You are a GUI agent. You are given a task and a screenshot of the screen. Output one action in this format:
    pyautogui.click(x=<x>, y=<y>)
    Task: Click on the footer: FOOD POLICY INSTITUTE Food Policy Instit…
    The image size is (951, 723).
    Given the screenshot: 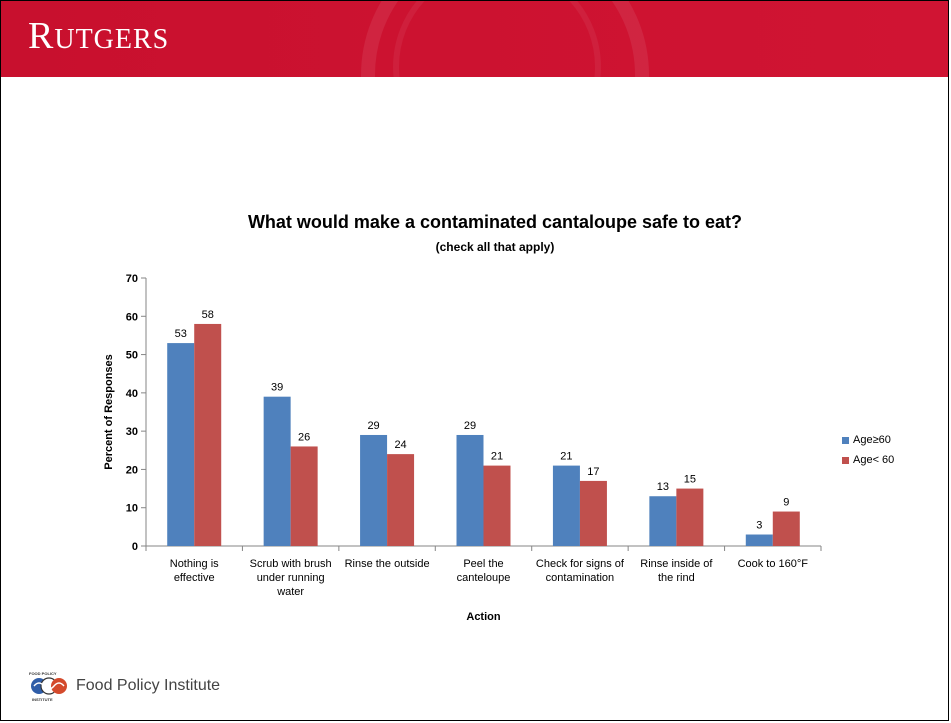 What is the action you would take?
    pyautogui.click(x=124, y=686)
    